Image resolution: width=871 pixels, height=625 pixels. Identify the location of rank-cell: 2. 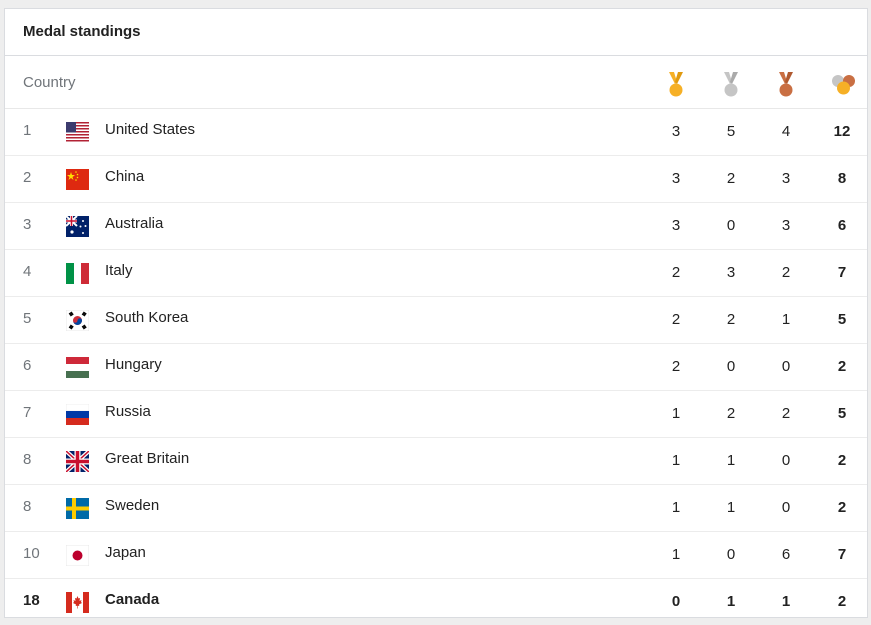
(27, 177).